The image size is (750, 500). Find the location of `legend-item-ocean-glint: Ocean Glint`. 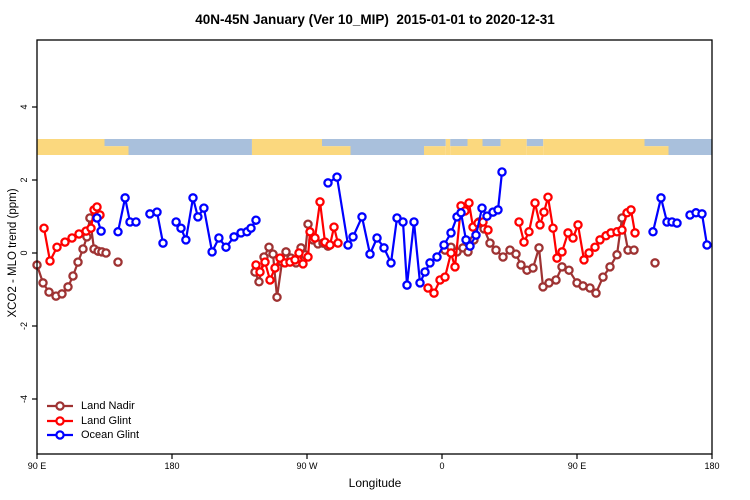

legend-item-ocean-glint: Ocean Glint is located at coordinates (92, 435).